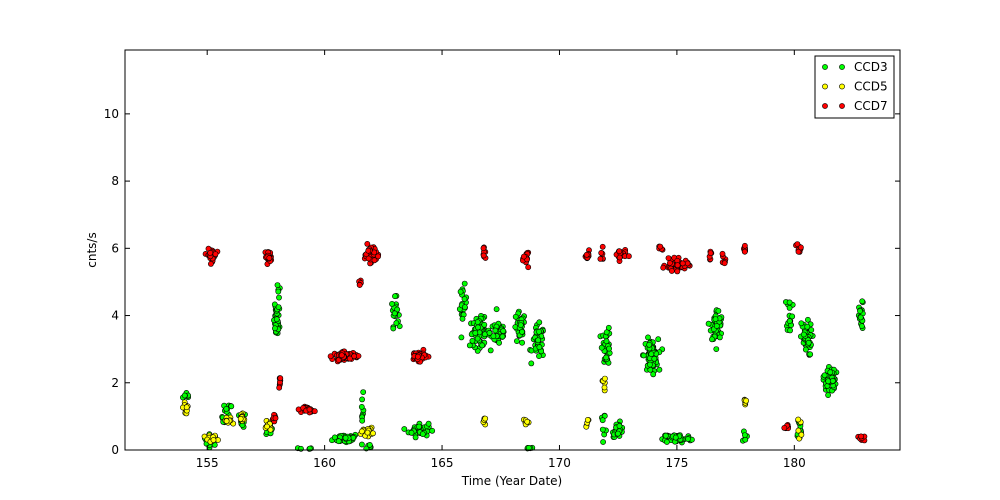 Image resolution: width=1000 pixels, height=500 pixels. I want to click on x-tick-label: 160, so click(324, 463).